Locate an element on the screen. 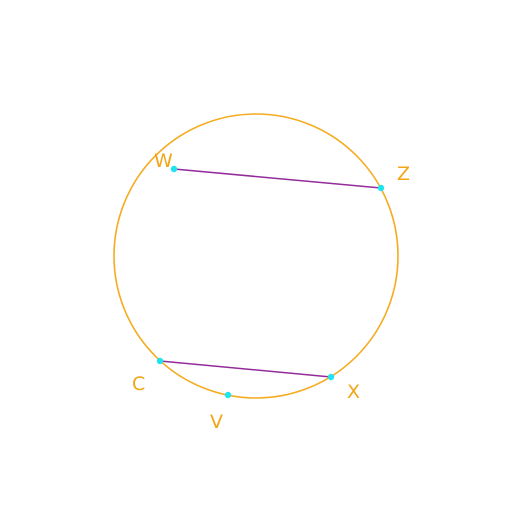  label-c: C is located at coordinates (138, 384).